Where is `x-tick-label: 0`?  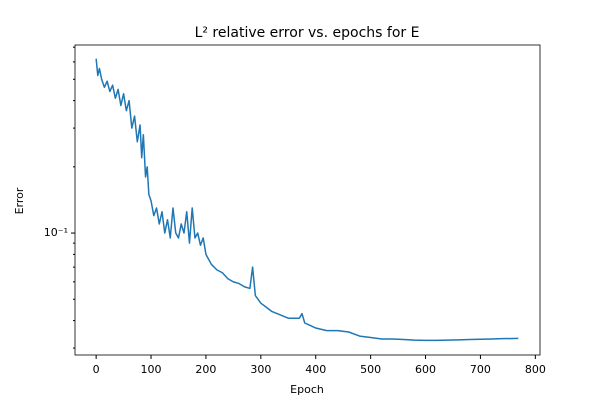
x-tick-label: 0 is located at coordinates (96, 369).